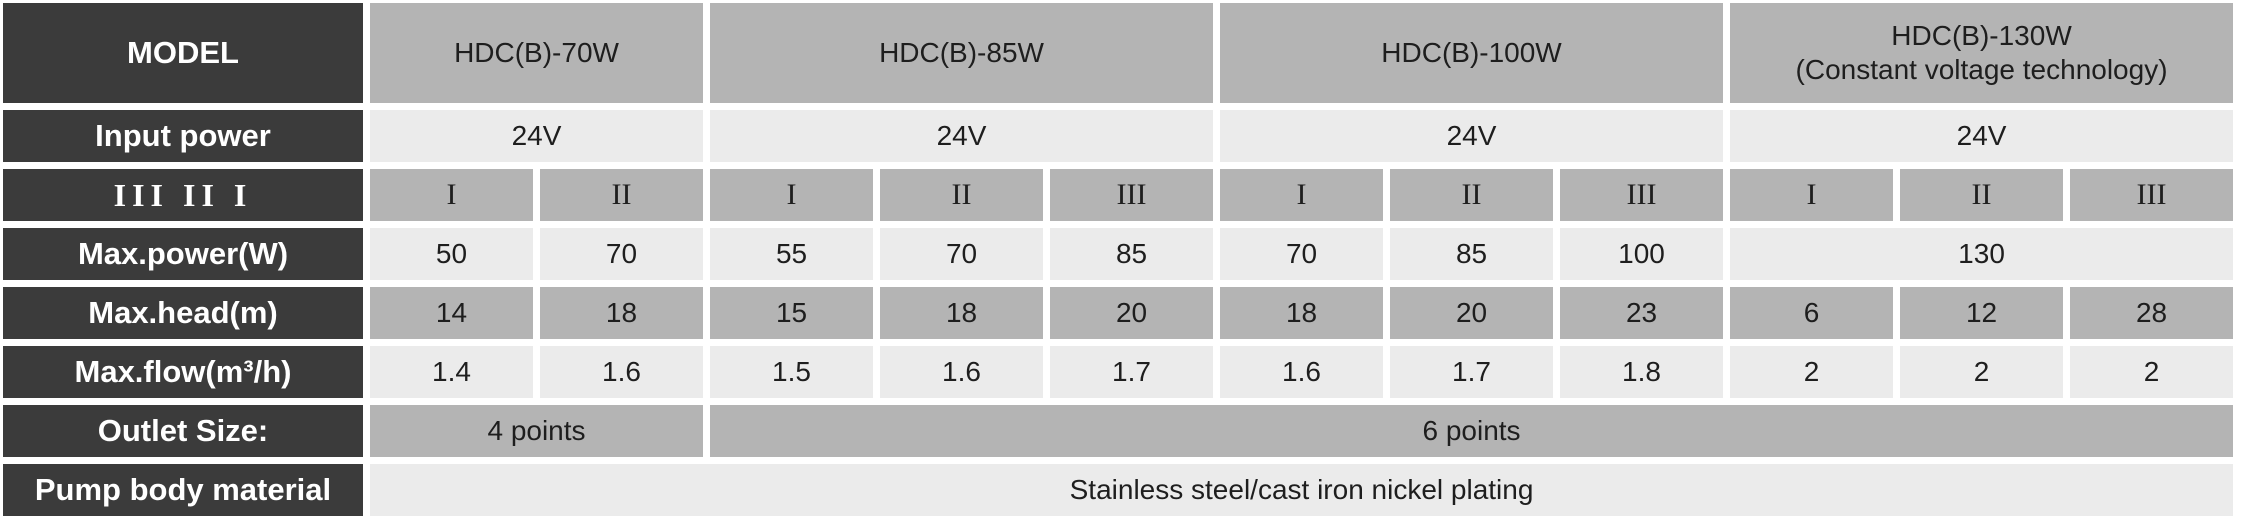  What do you see at coordinates (2152, 313) in the screenshot?
I see `max-head-cell: 28` at bounding box center [2152, 313].